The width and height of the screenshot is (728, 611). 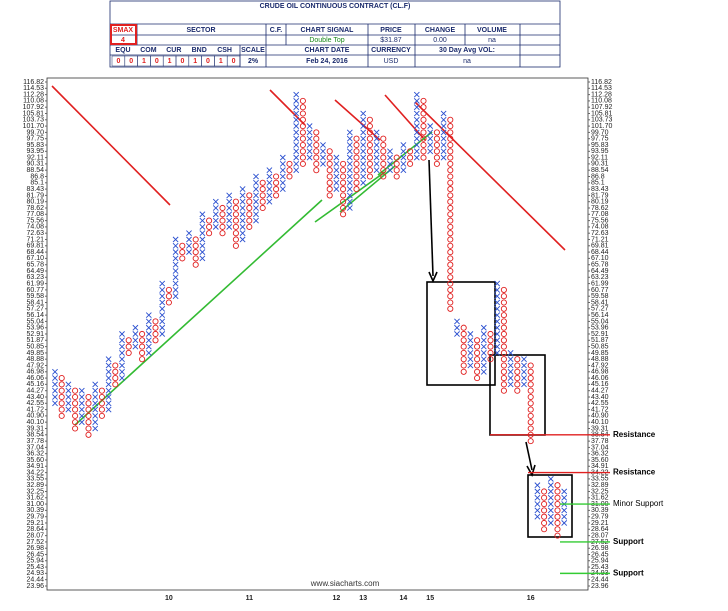 I want to click on y-tick-label: 110.08, so click(x=33, y=101).